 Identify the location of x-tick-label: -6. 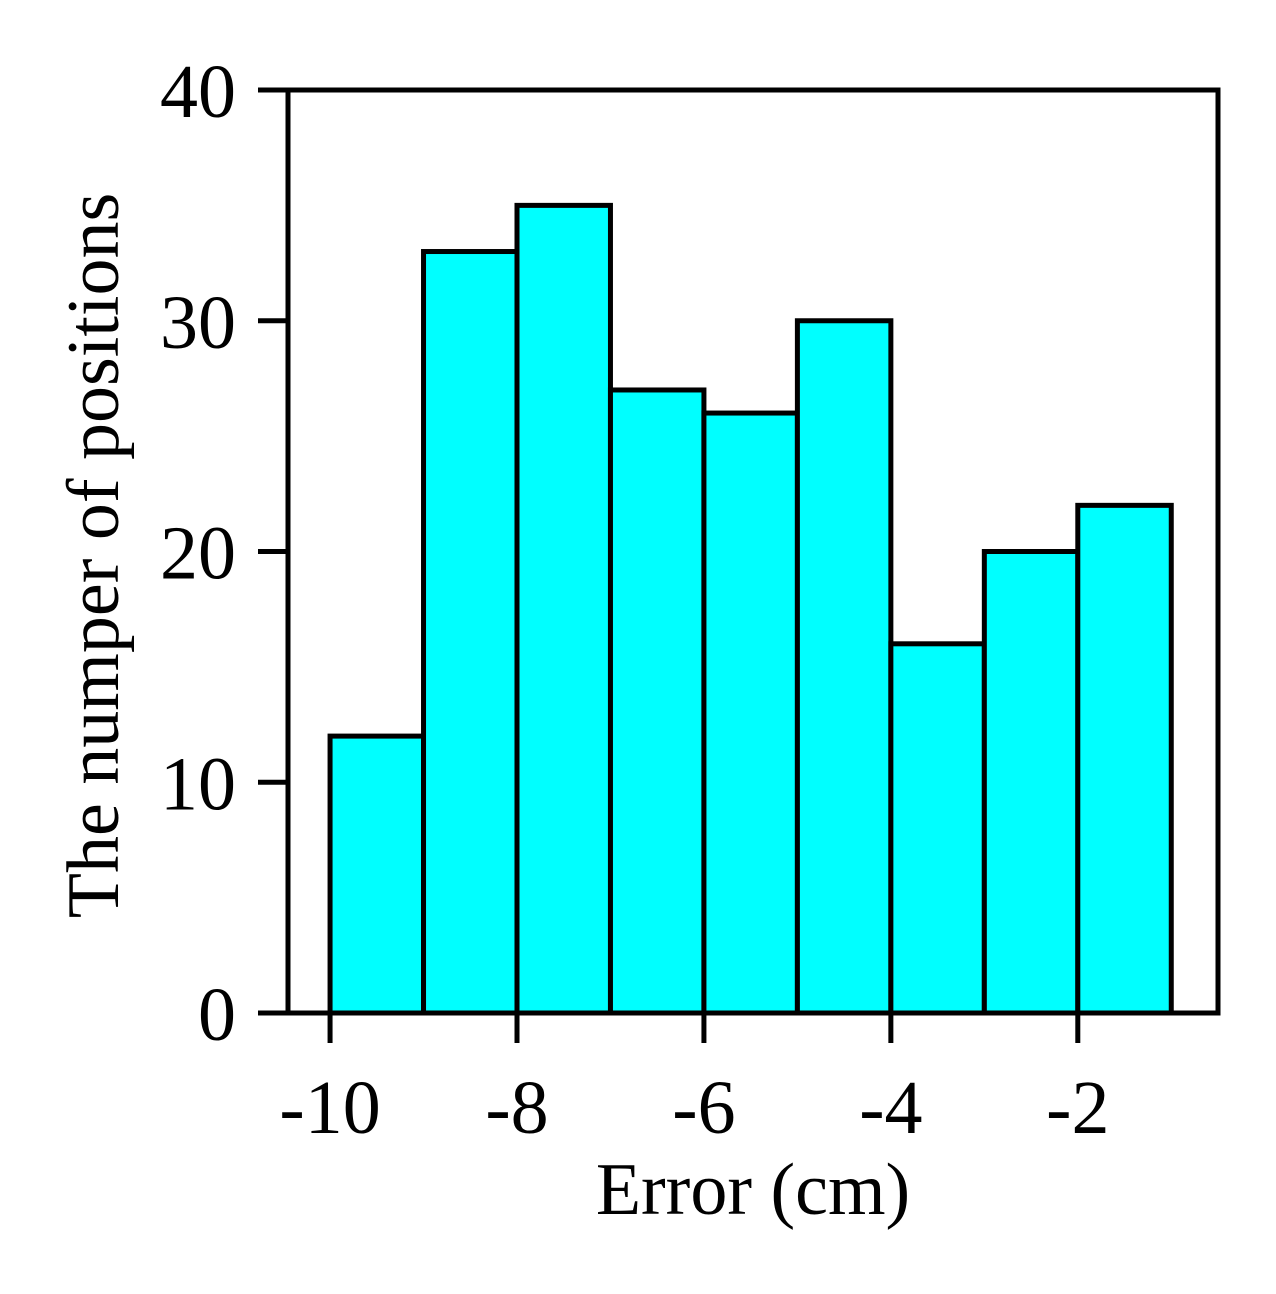
(703, 1108).